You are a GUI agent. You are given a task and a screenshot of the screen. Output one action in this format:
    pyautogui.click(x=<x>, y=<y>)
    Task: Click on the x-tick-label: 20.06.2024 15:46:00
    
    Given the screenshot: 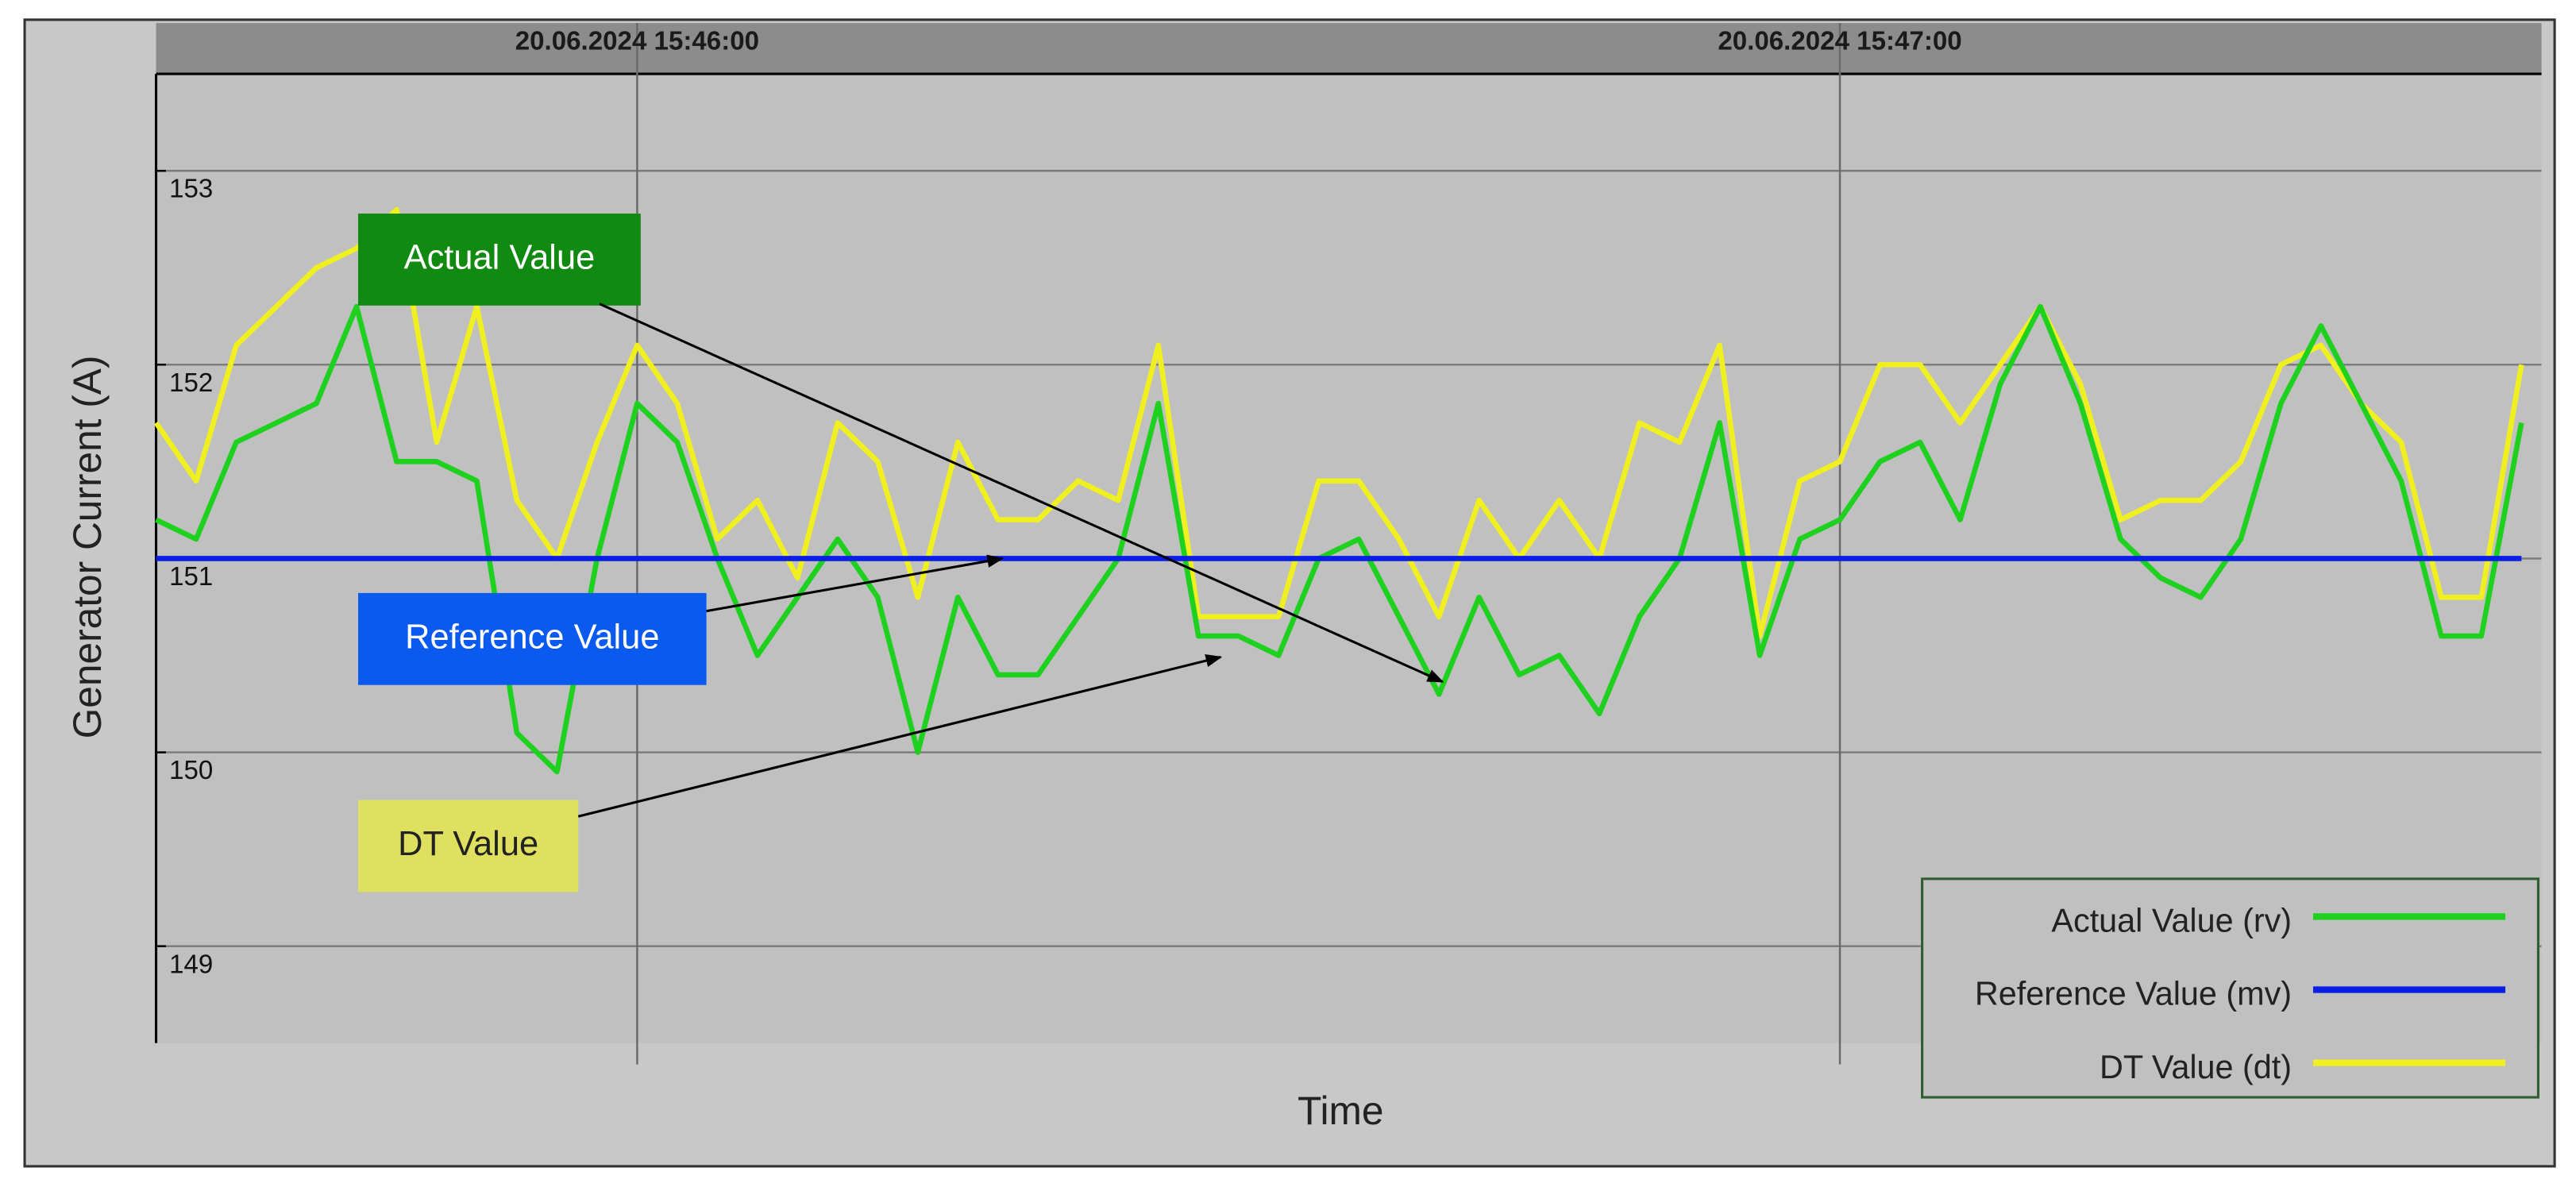 What is the action you would take?
    pyautogui.click(x=637, y=41)
    